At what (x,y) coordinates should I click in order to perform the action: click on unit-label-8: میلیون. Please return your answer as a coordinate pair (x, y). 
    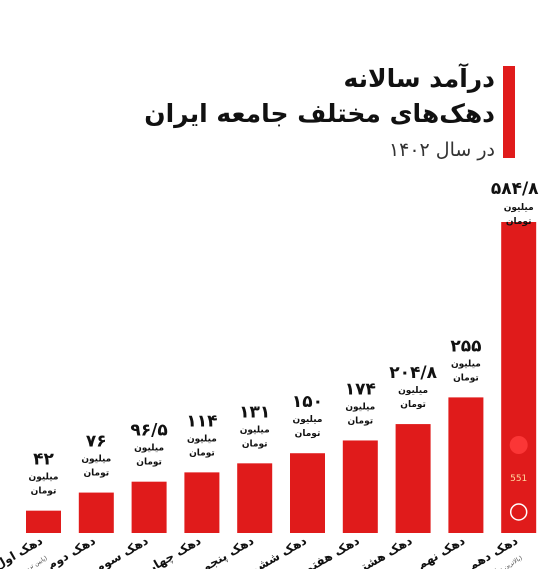
    Looking at the image, I should click on (413, 391).